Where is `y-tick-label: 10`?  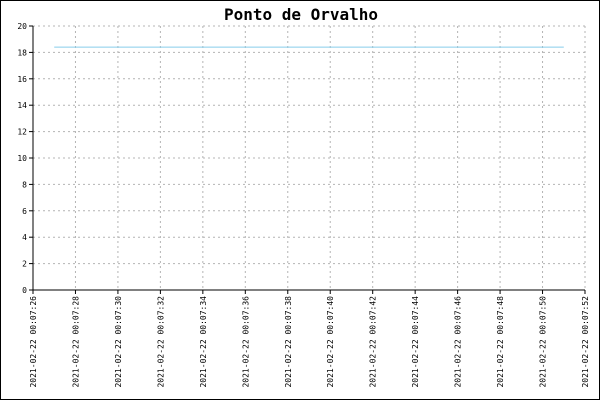
y-tick-label: 10 is located at coordinates (22, 158).